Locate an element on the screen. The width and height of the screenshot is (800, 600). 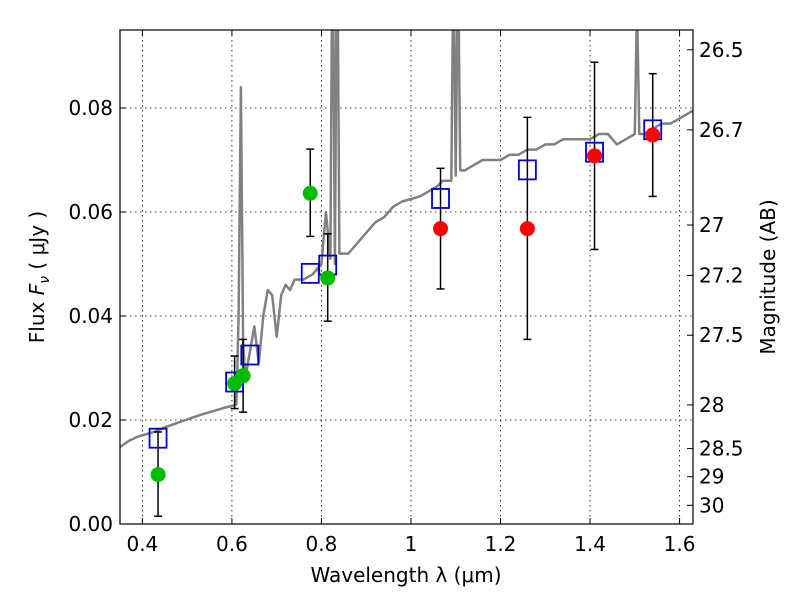
x-tick-label: 1 is located at coordinates (411, 544).